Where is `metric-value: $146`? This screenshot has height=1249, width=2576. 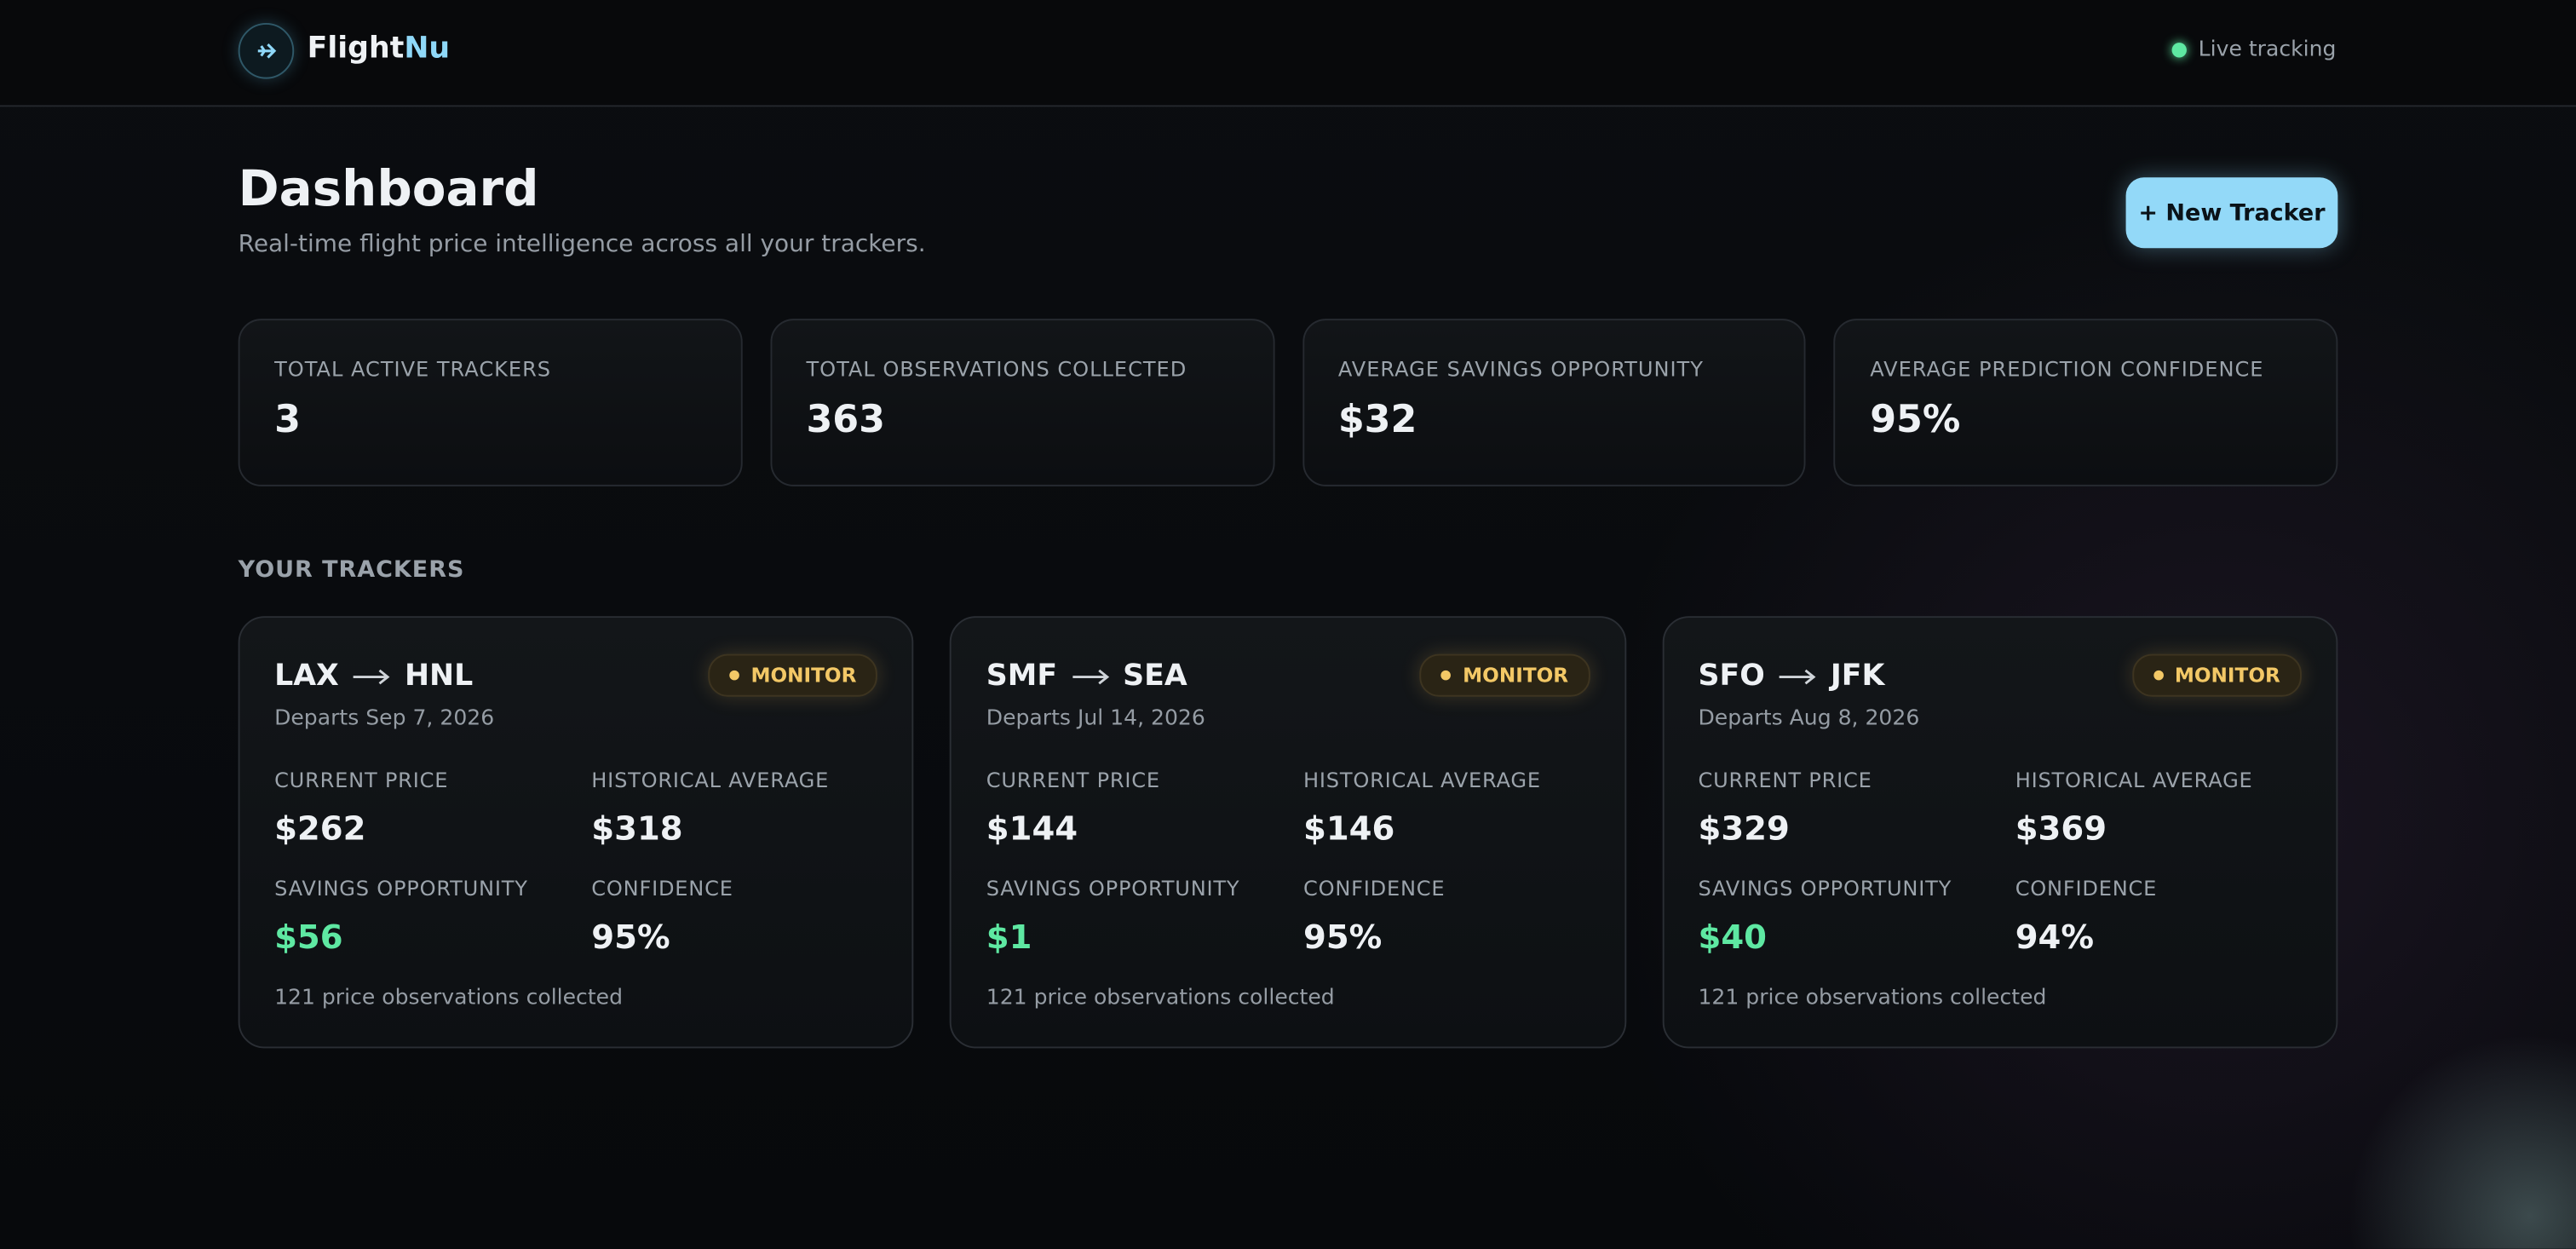 metric-value: $146 is located at coordinates (1349, 828).